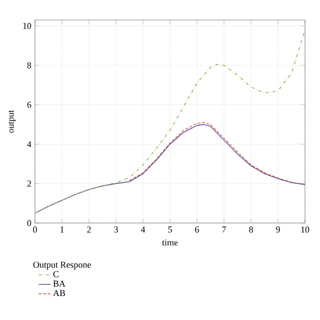 This screenshot has width=320, height=320. I want to click on x-tick-label: 10, so click(305, 229).